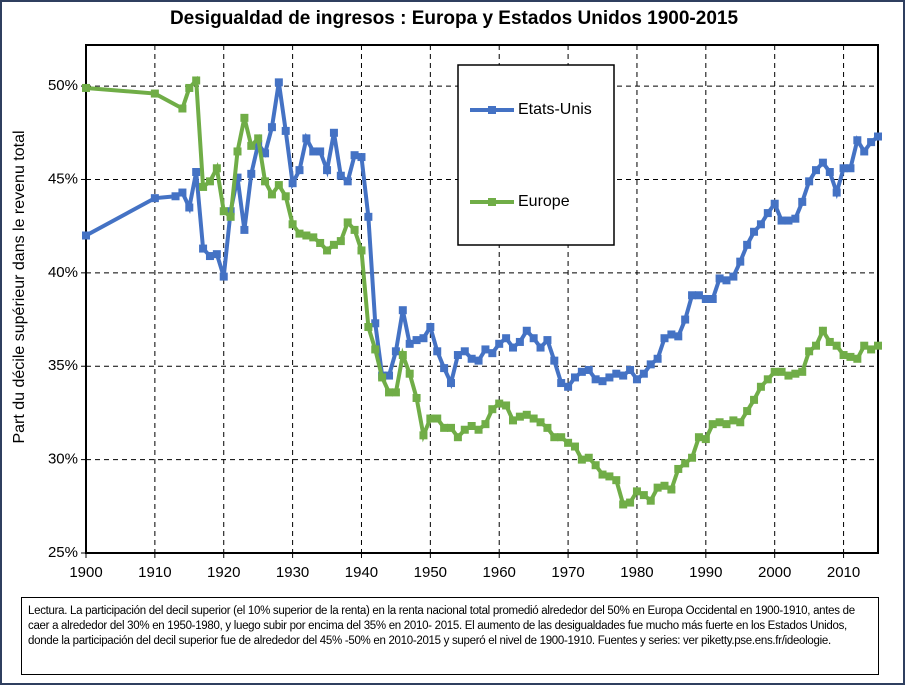 The width and height of the screenshot is (905, 685). What do you see at coordinates (843, 572) in the screenshot?
I see `x-tick-label: 2010` at bounding box center [843, 572].